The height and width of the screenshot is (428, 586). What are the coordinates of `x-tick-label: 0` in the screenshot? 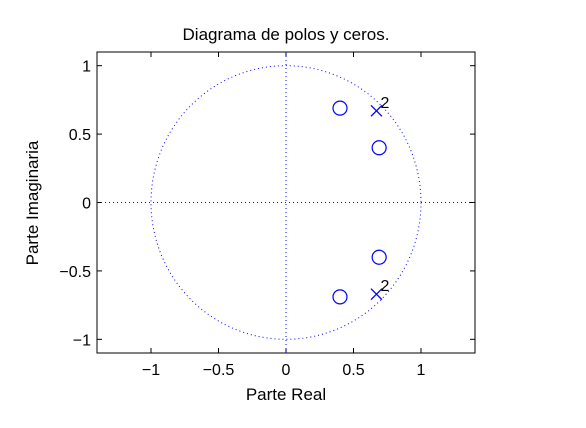 It's located at (286, 370).